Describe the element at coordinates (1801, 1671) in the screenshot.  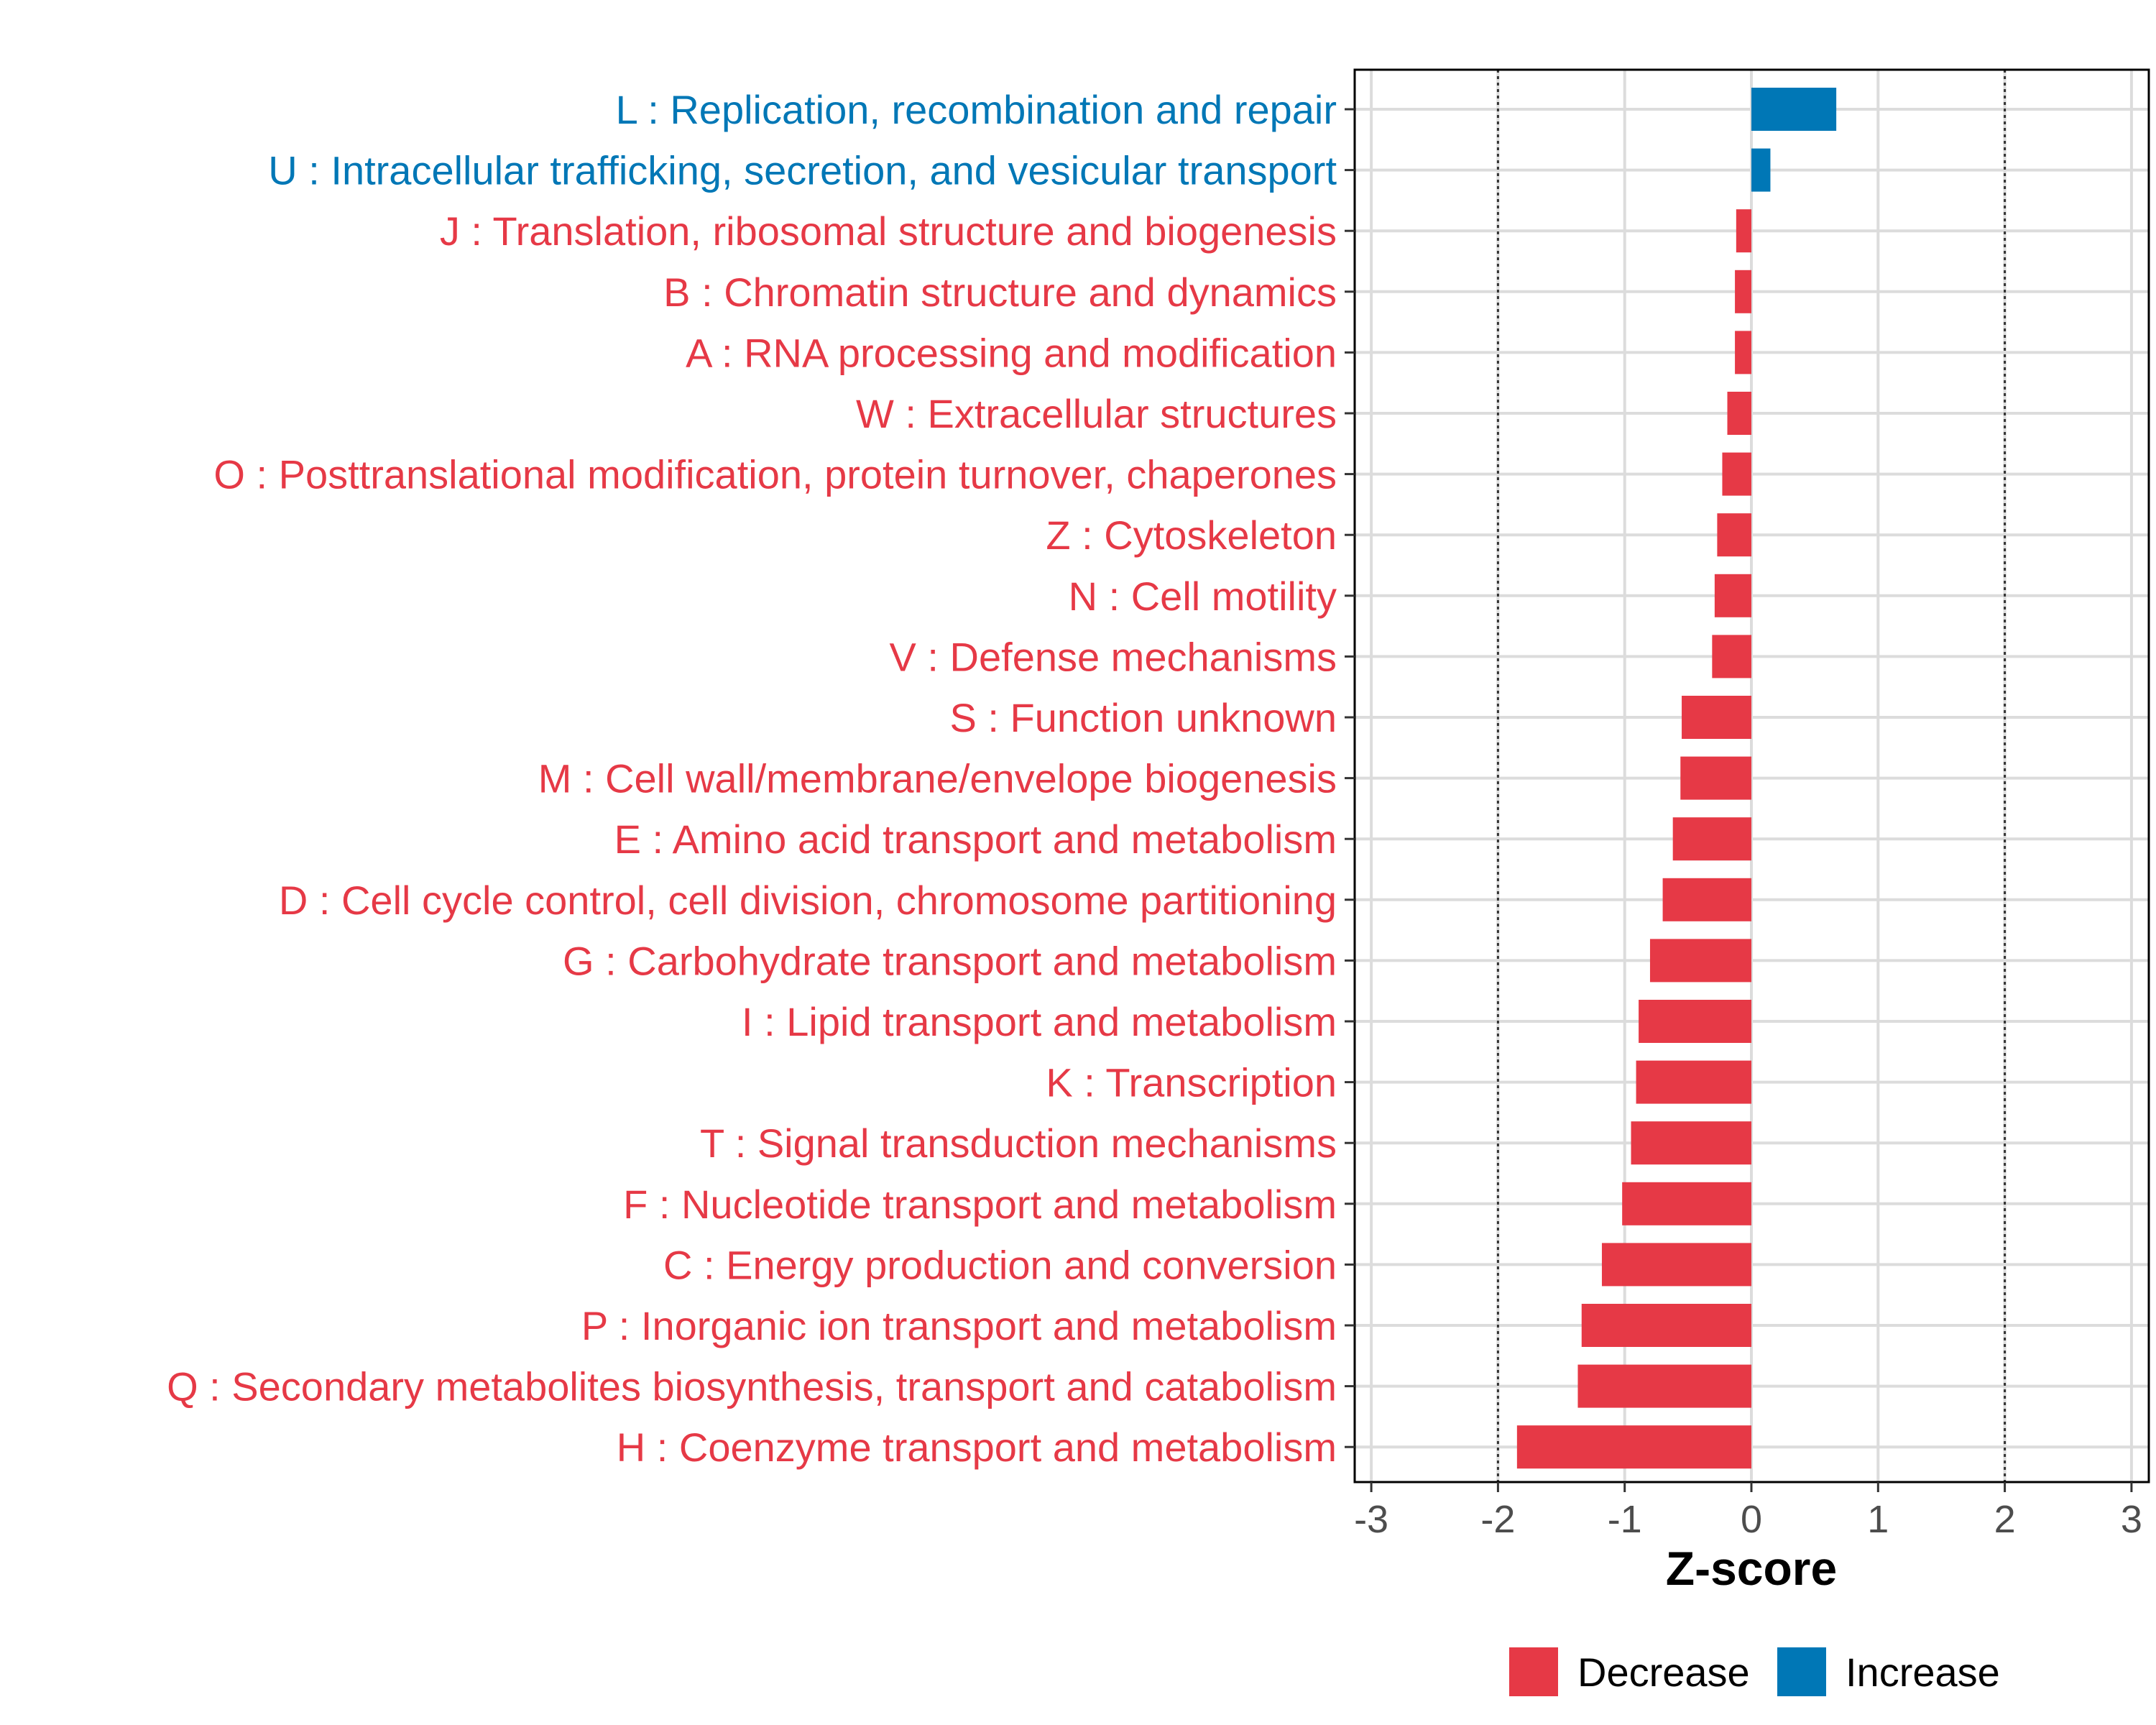
I see `legend-swatch-increase` at that location.